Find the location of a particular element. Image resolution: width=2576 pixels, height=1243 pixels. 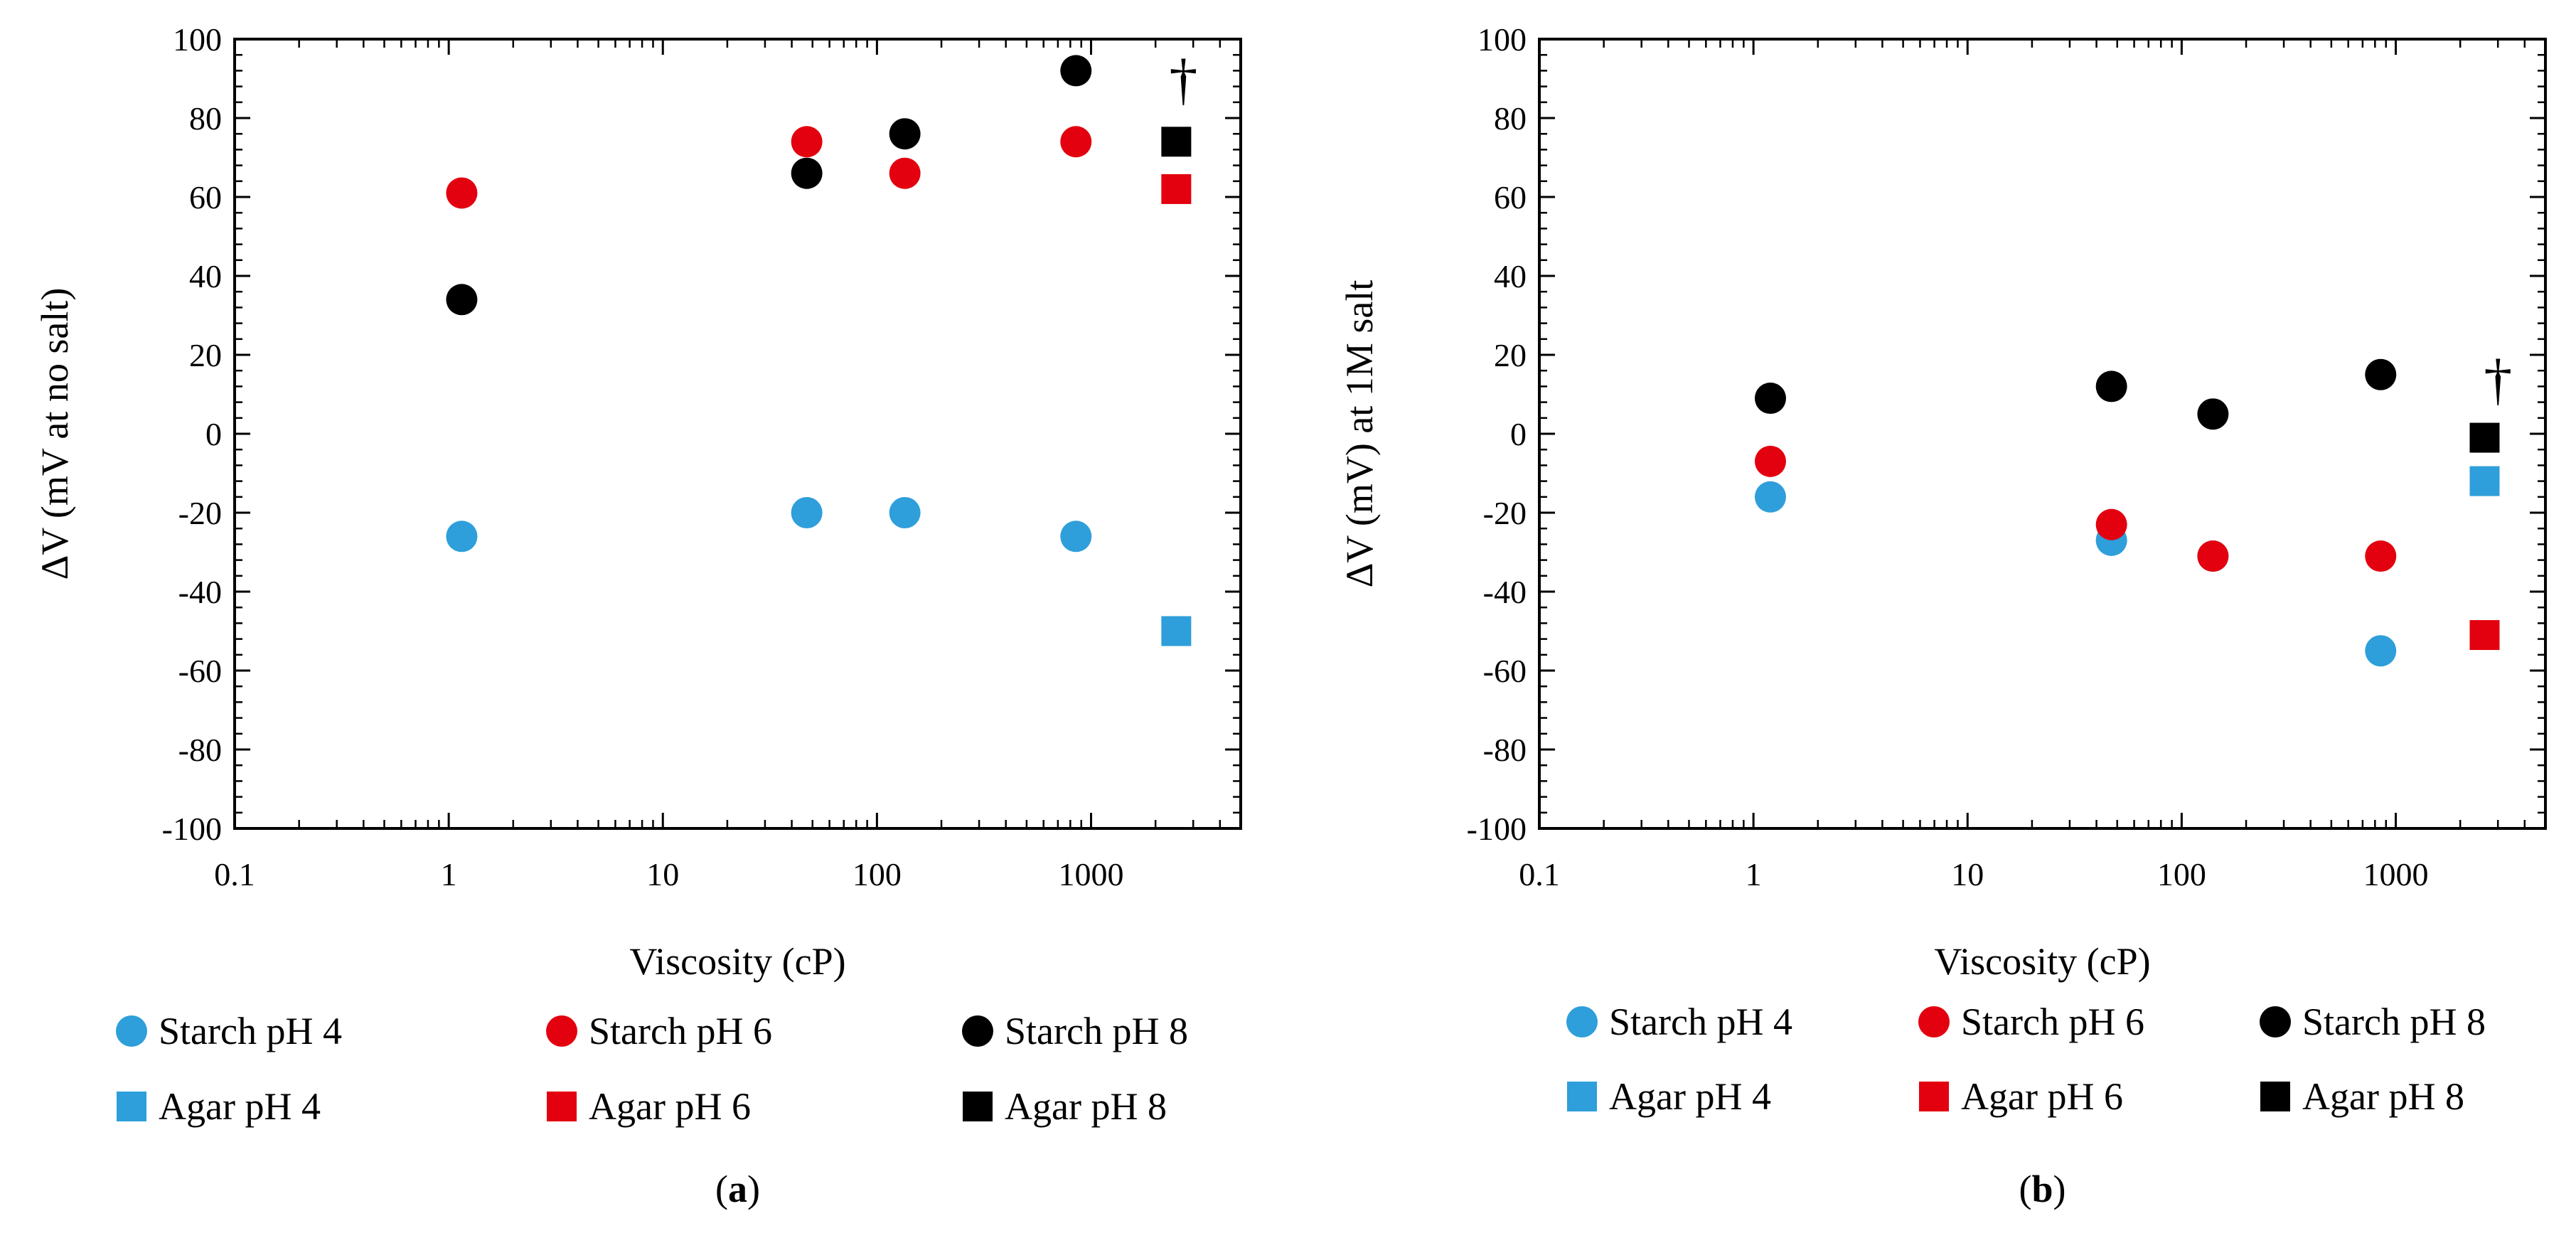

y-tick-label: -60 is located at coordinates (1505, 671).